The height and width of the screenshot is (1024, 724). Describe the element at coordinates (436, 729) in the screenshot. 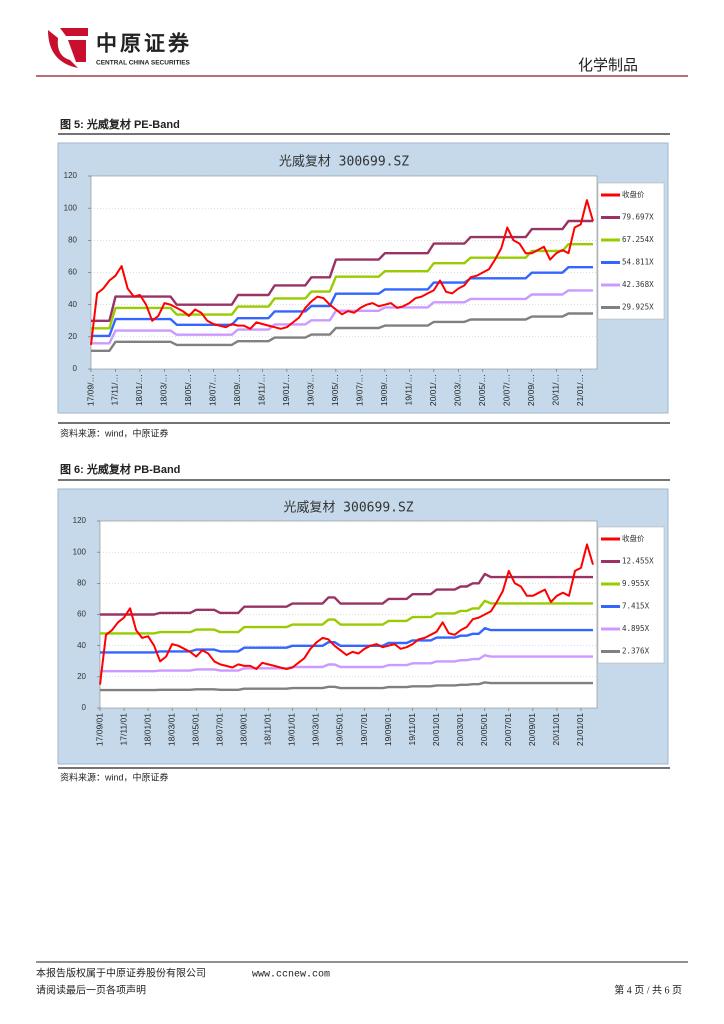

I see `x-tick-label: 20/01/01` at that location.